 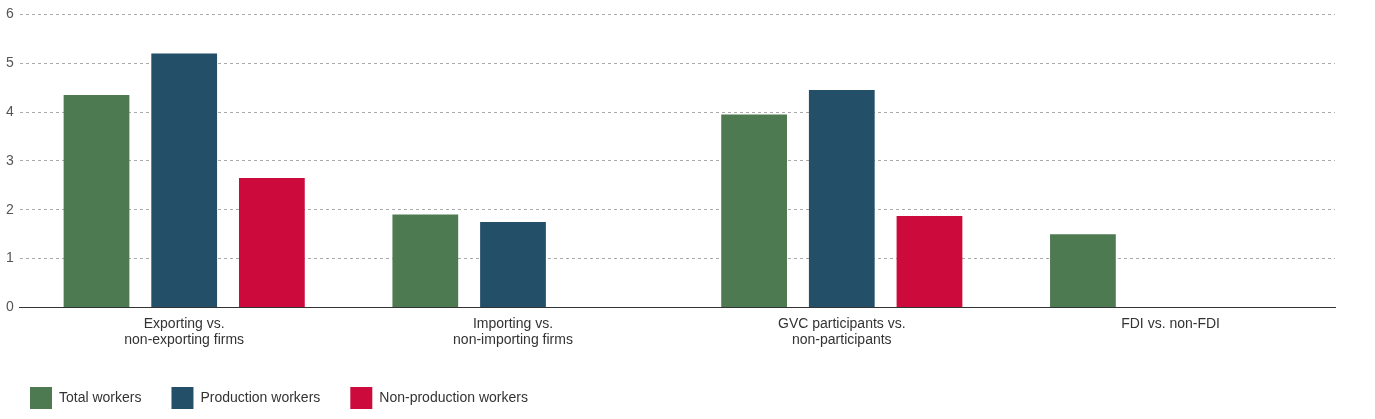 What do you see at coordinates (9, 13) in the screenshot?
I see `y-tick-label: 6` at bounding box center [9, 13].